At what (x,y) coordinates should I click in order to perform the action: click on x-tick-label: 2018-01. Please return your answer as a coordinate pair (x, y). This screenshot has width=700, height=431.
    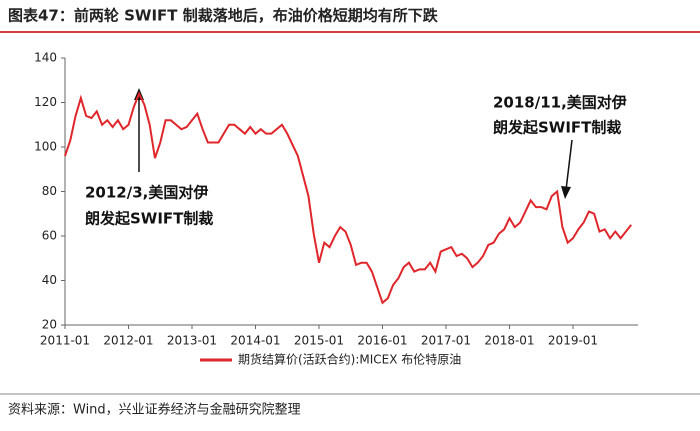
    Looking at the image, I should click on (509, 341).